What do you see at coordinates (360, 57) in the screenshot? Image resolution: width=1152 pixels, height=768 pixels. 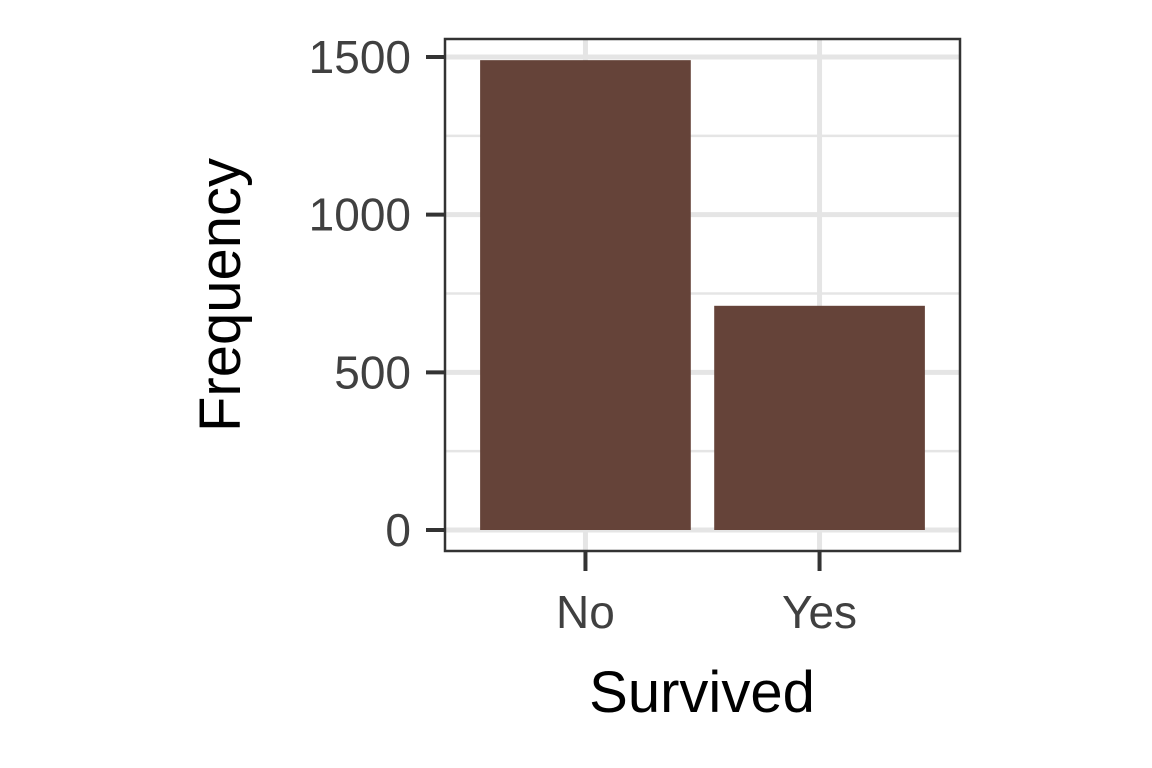 I see `y-tick-label: 1500` at bounding box center [360, 57].